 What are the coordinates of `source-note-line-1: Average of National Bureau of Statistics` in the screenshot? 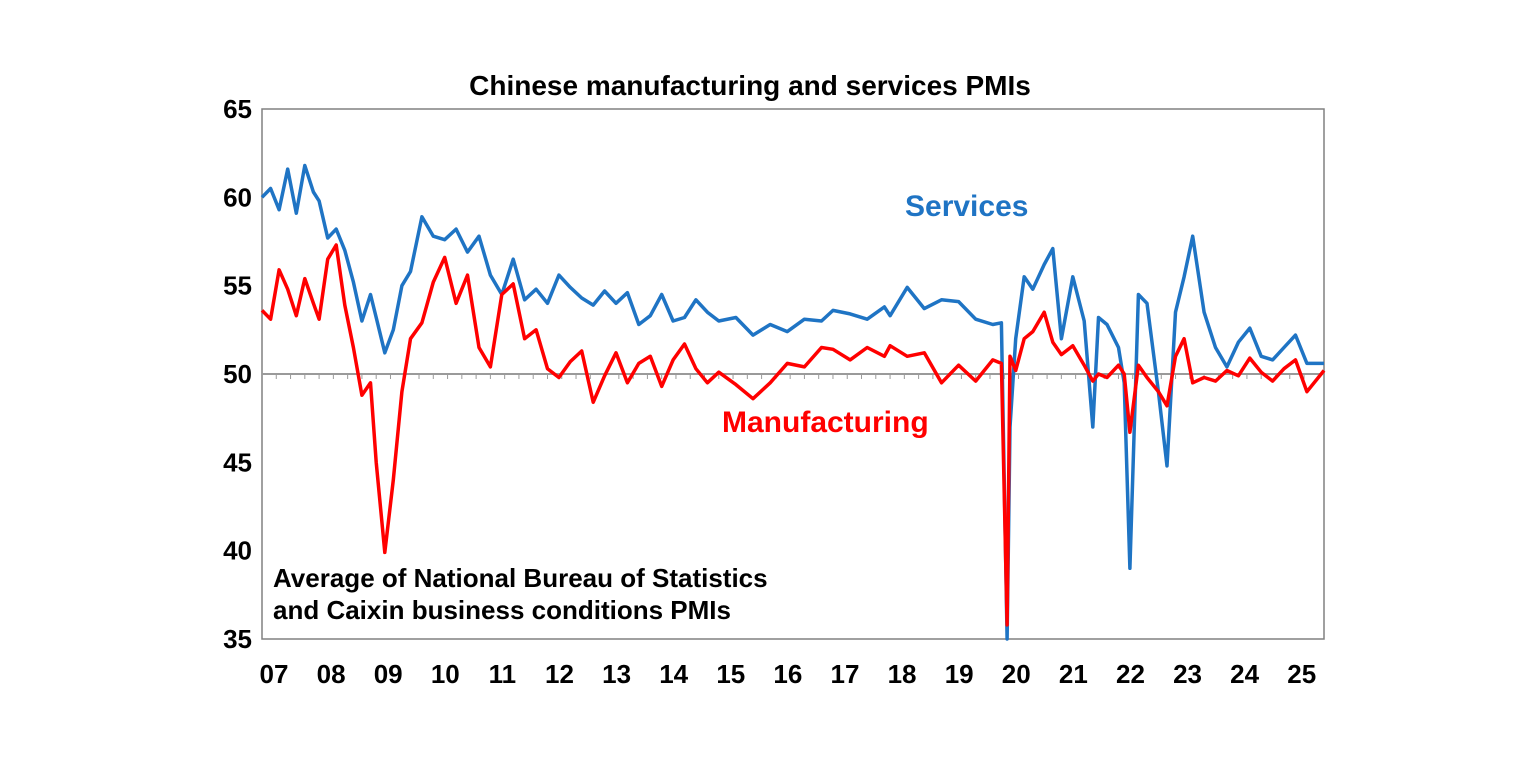 It's located at (520, 578).